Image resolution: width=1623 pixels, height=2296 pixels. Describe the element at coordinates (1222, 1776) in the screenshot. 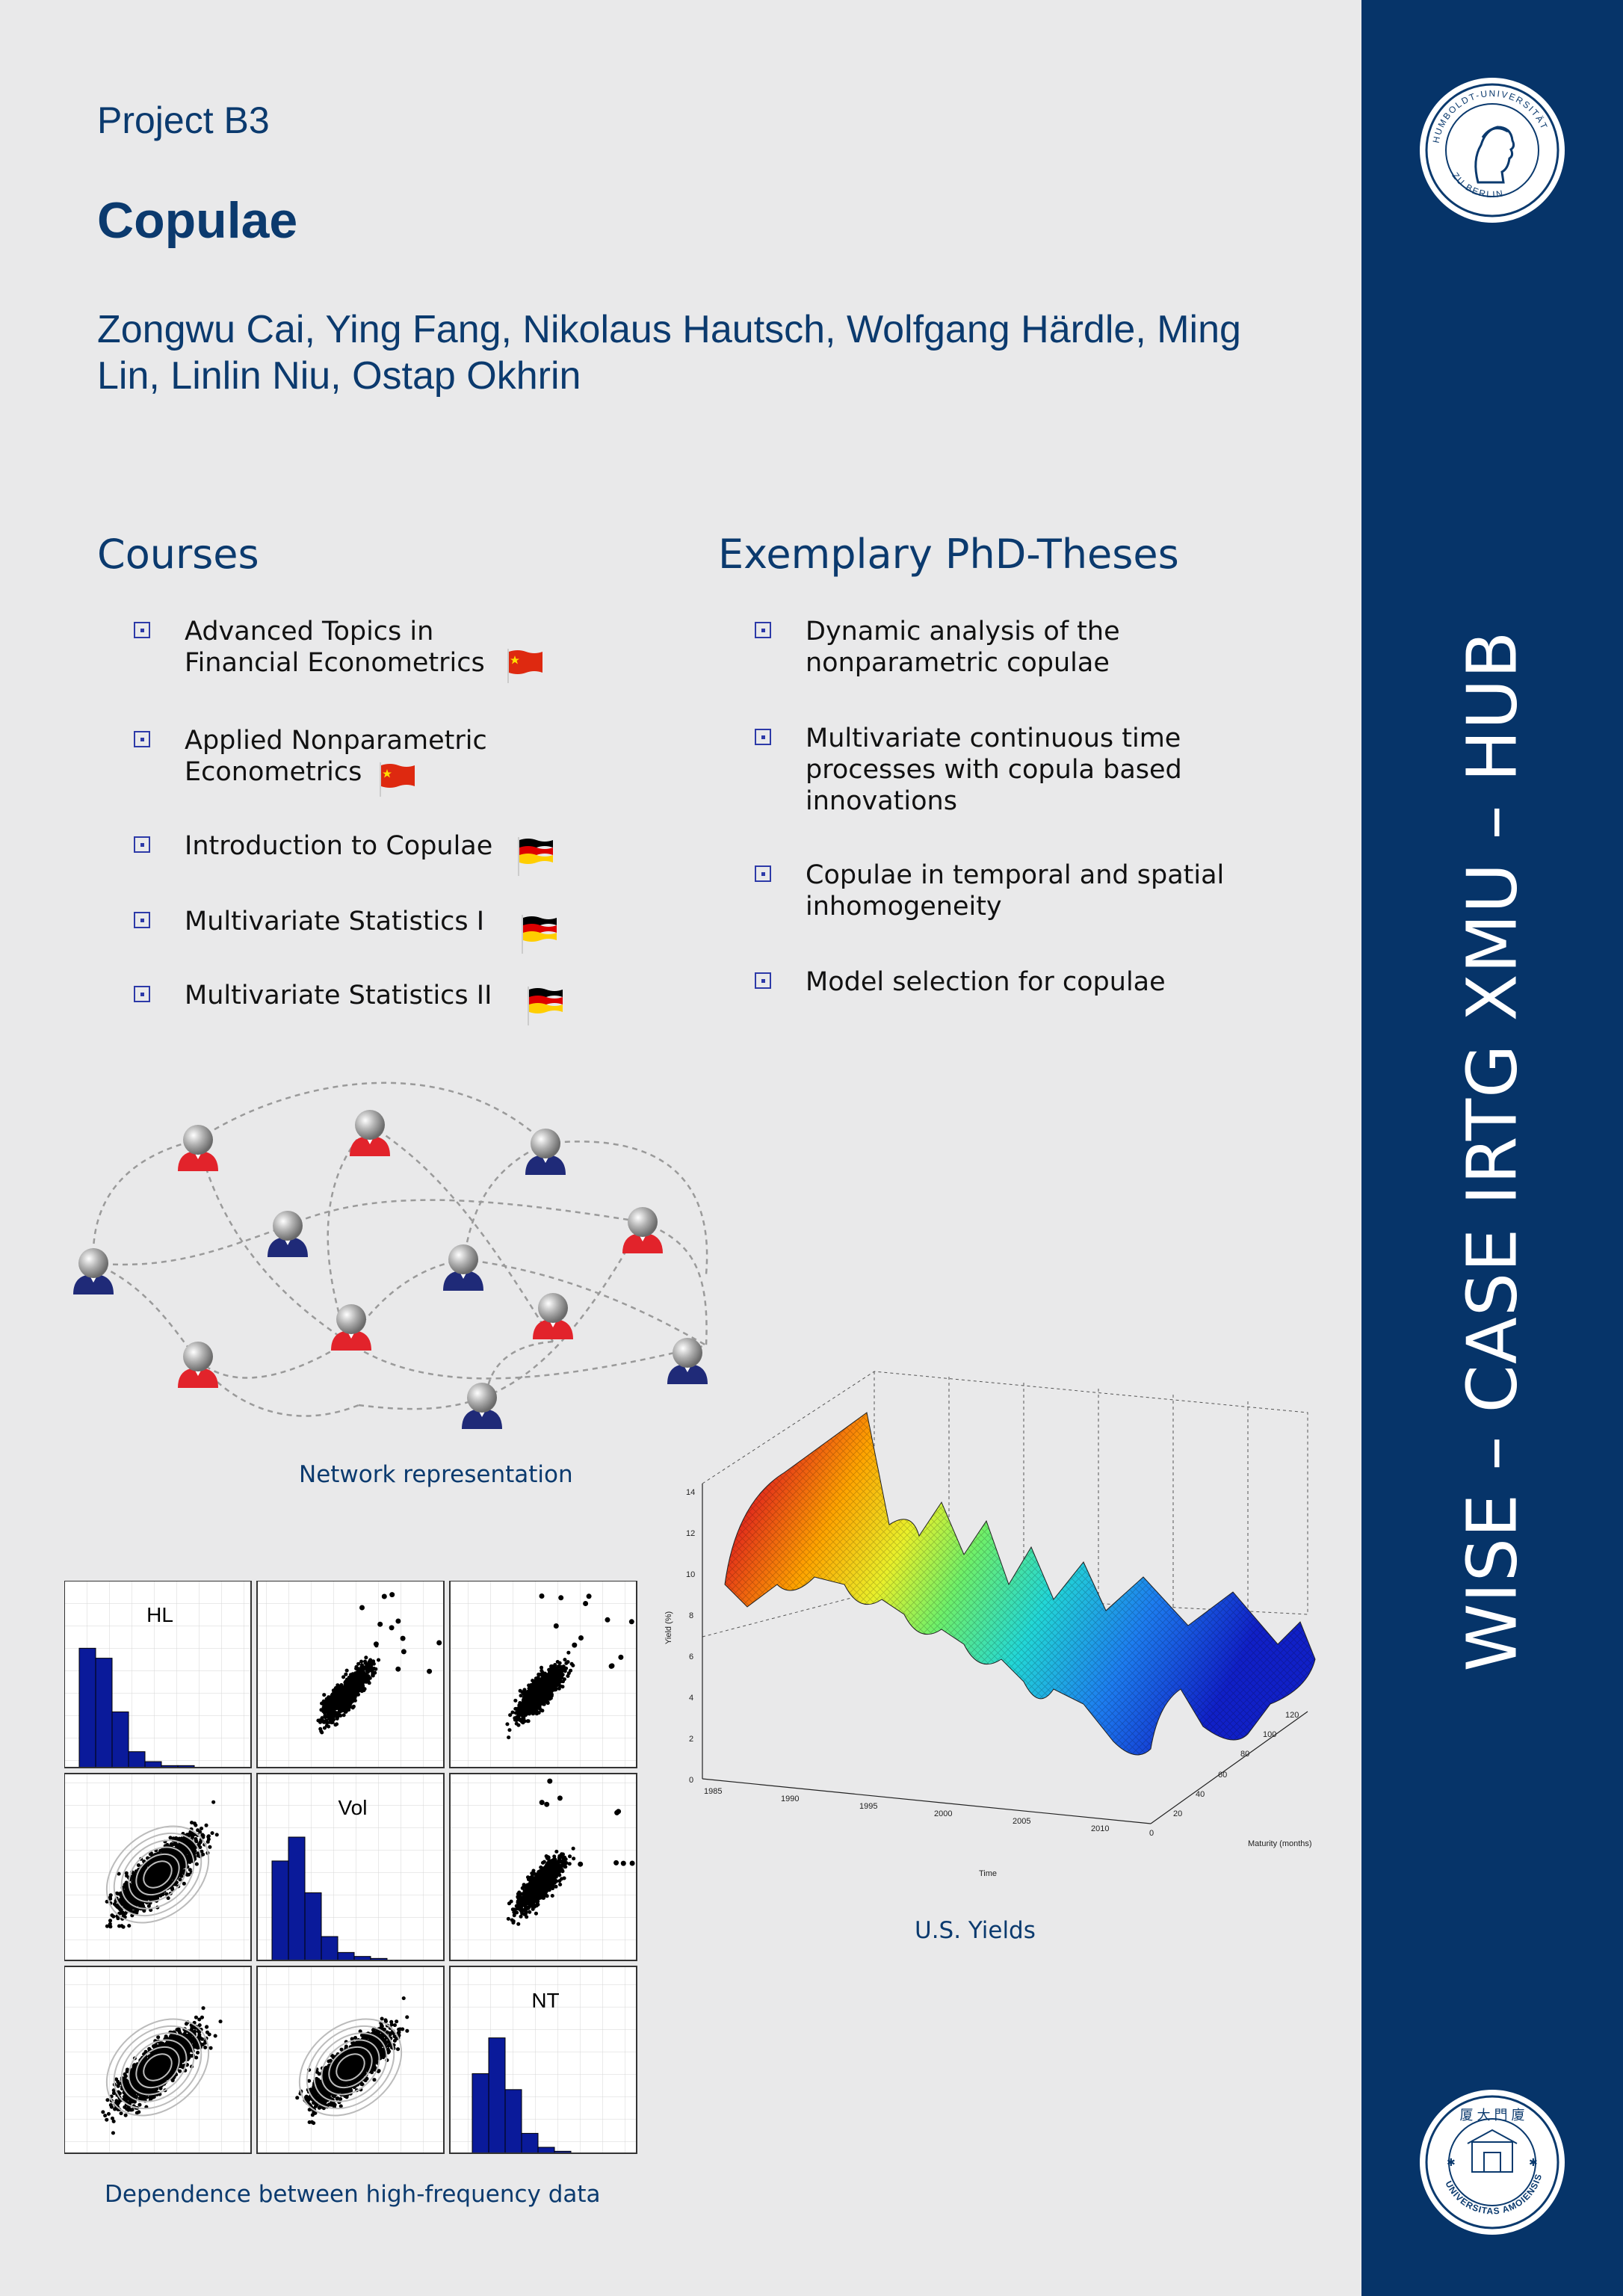

I see `y-tick: 60` at that location.